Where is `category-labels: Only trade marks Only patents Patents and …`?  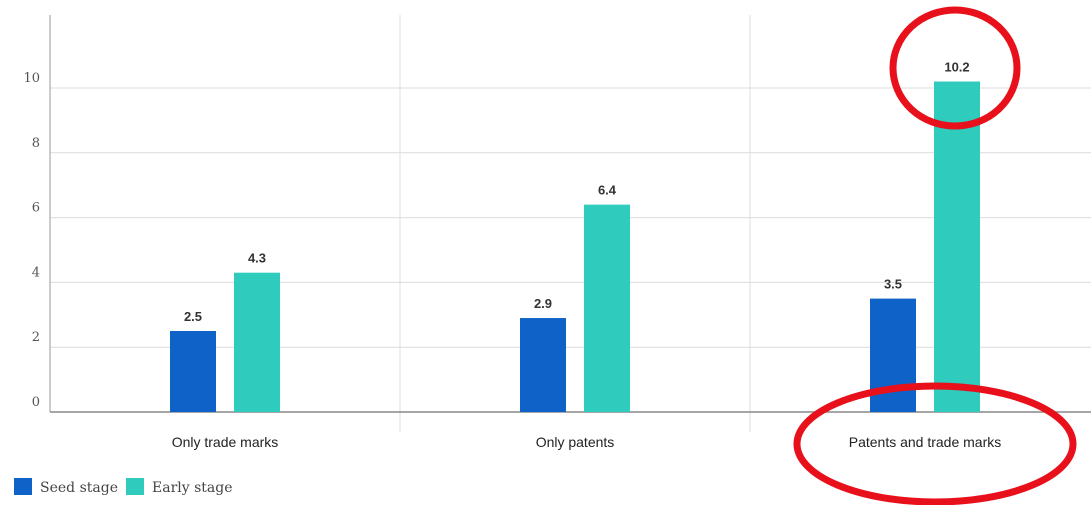
category-labels: Only trade marks Only patents Patents and … is located at coordinates (587, 442).